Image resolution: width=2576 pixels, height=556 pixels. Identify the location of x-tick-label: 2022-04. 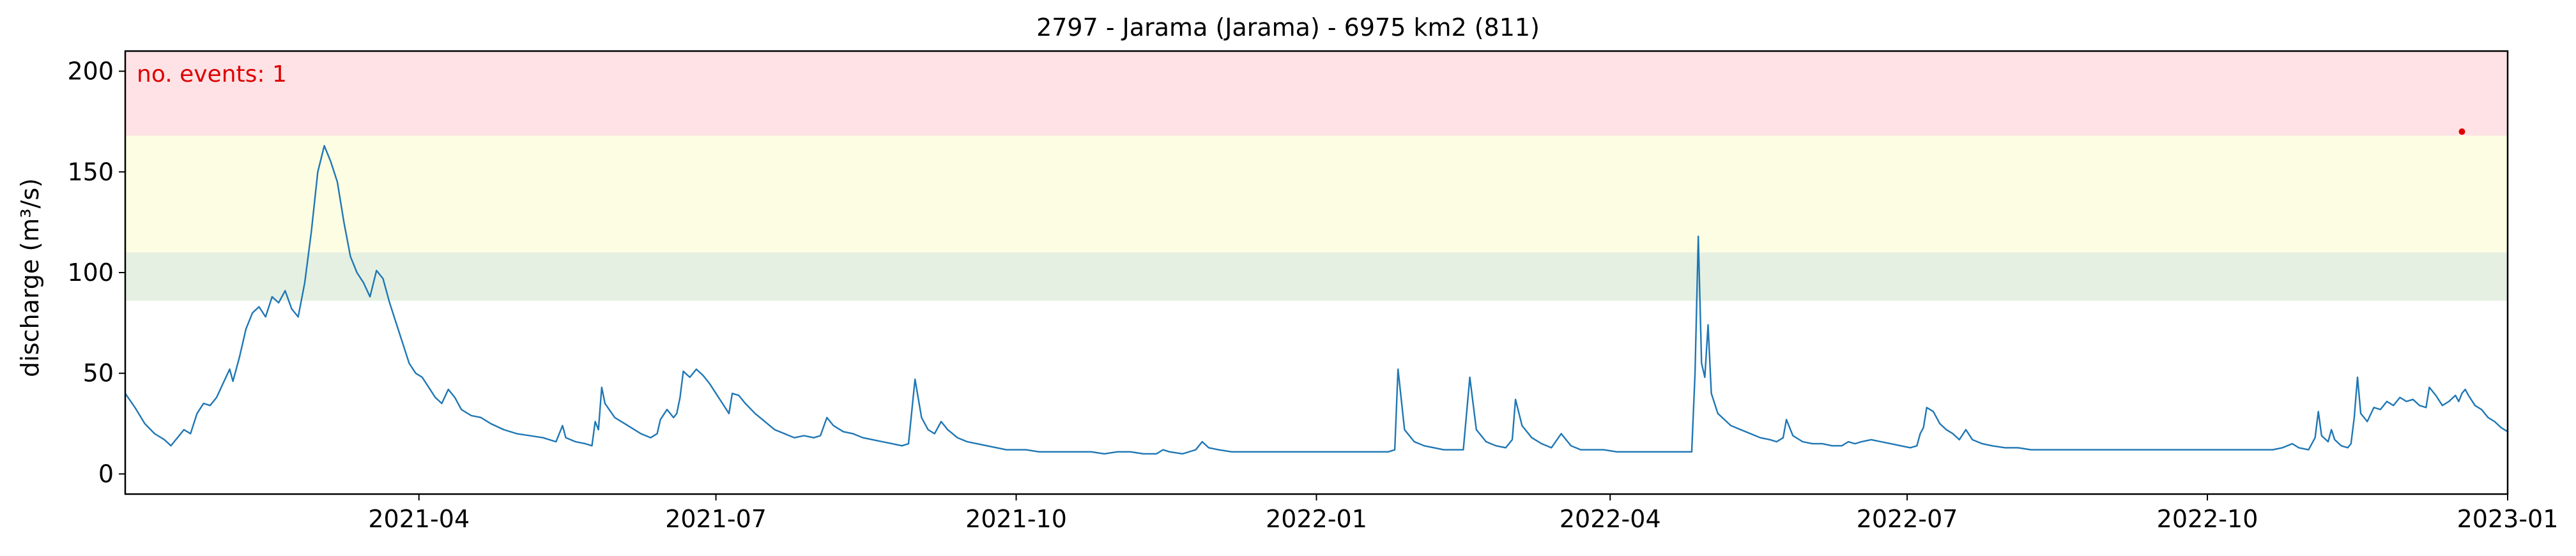
(1610, 519).